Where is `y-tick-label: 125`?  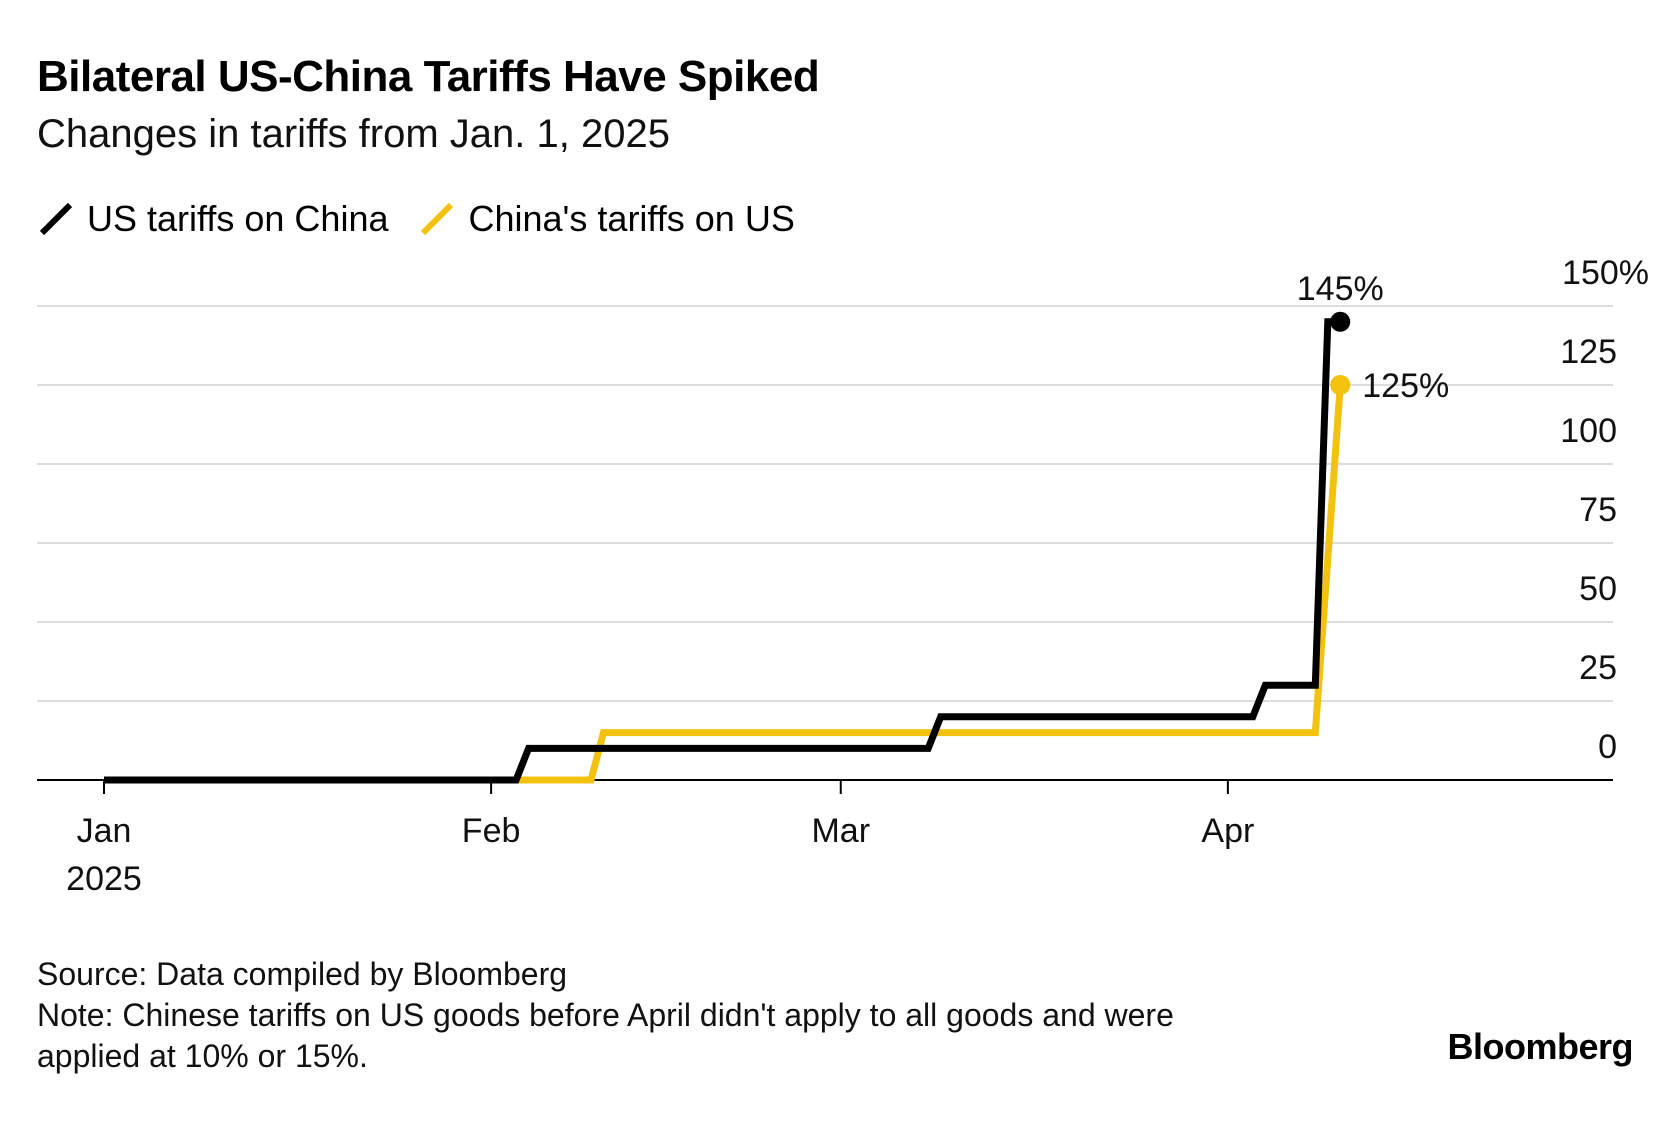 y-tick-label: 125 is located at coordinates (1588, 352).